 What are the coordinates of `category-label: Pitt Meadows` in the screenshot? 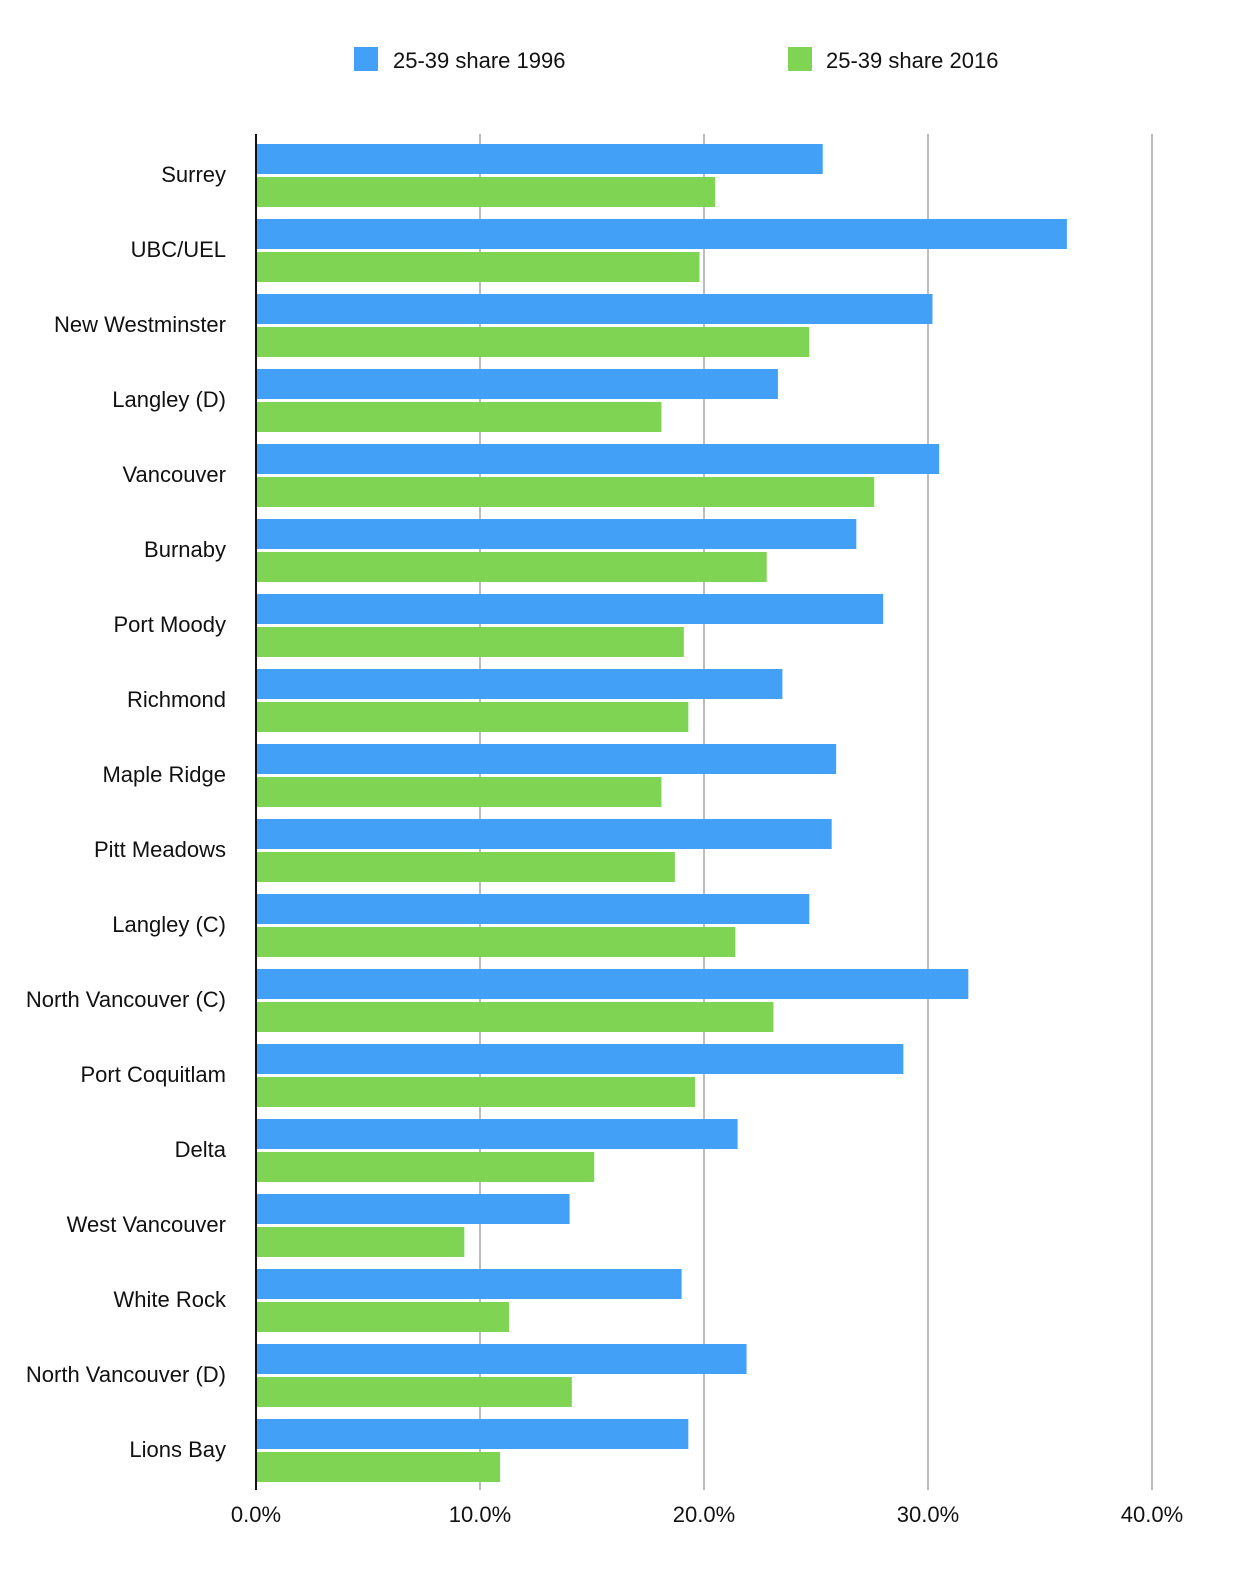 It's located at (160, 849).